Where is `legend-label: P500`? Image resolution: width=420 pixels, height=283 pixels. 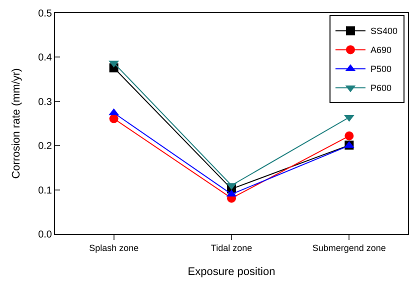
legend-label: P500 is located at coordinates (381, 69).